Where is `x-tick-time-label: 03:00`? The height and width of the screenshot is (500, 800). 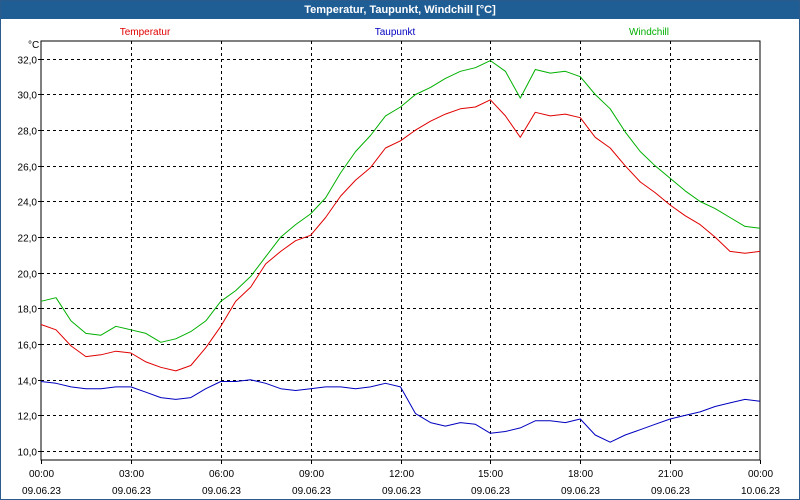 x-tick-time-label: 03:00 is located at coordinates (131, 474).